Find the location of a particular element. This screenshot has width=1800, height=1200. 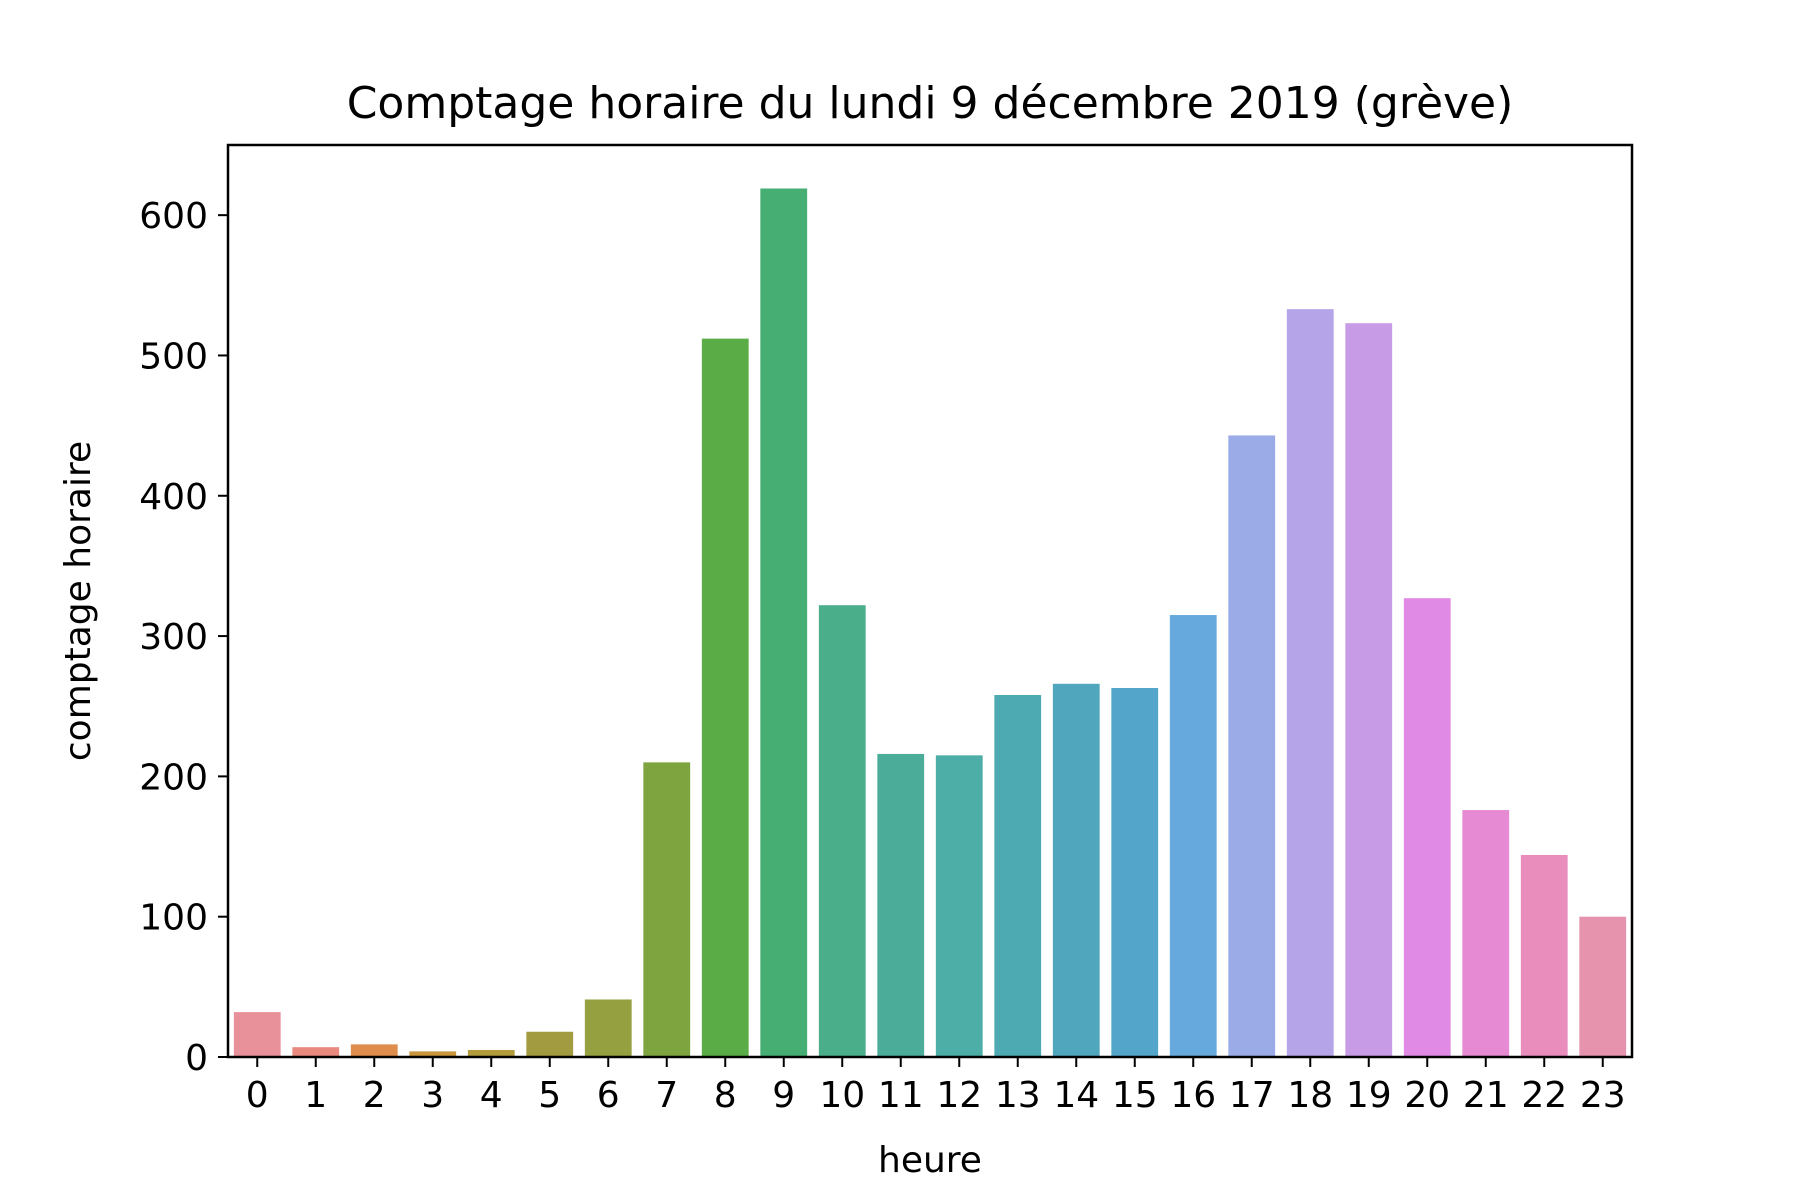

x-tick-label-1: 1 is located at coordinates (315, 1095).